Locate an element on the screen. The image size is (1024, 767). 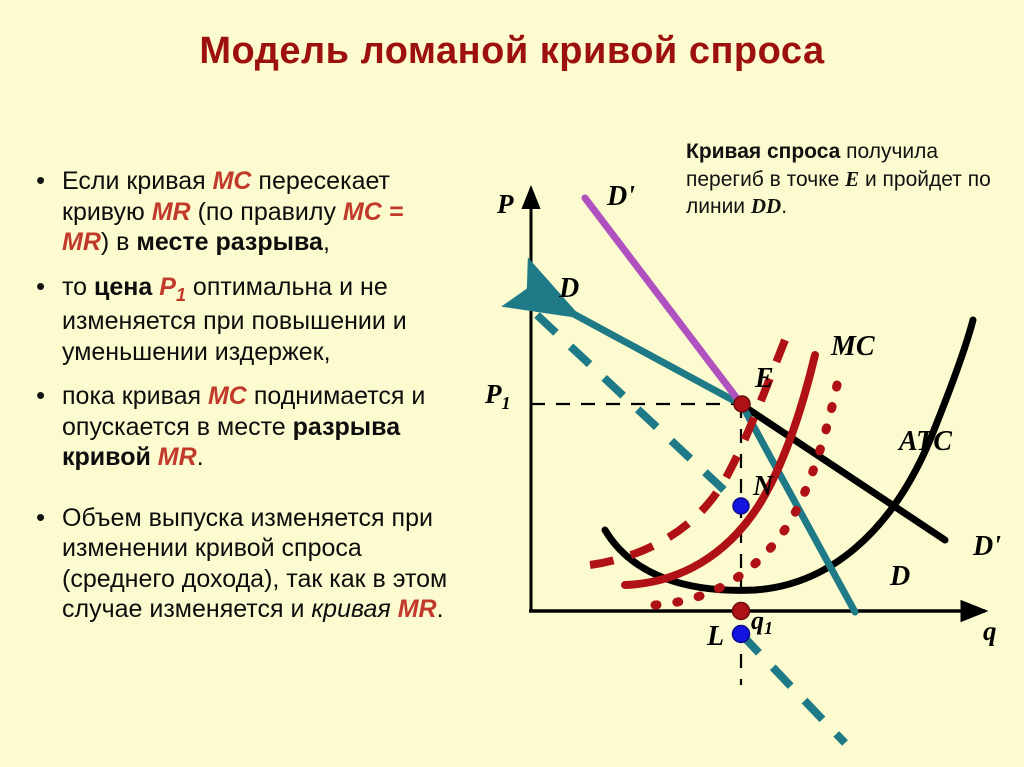
point-n is located at coordinates (741, 506).